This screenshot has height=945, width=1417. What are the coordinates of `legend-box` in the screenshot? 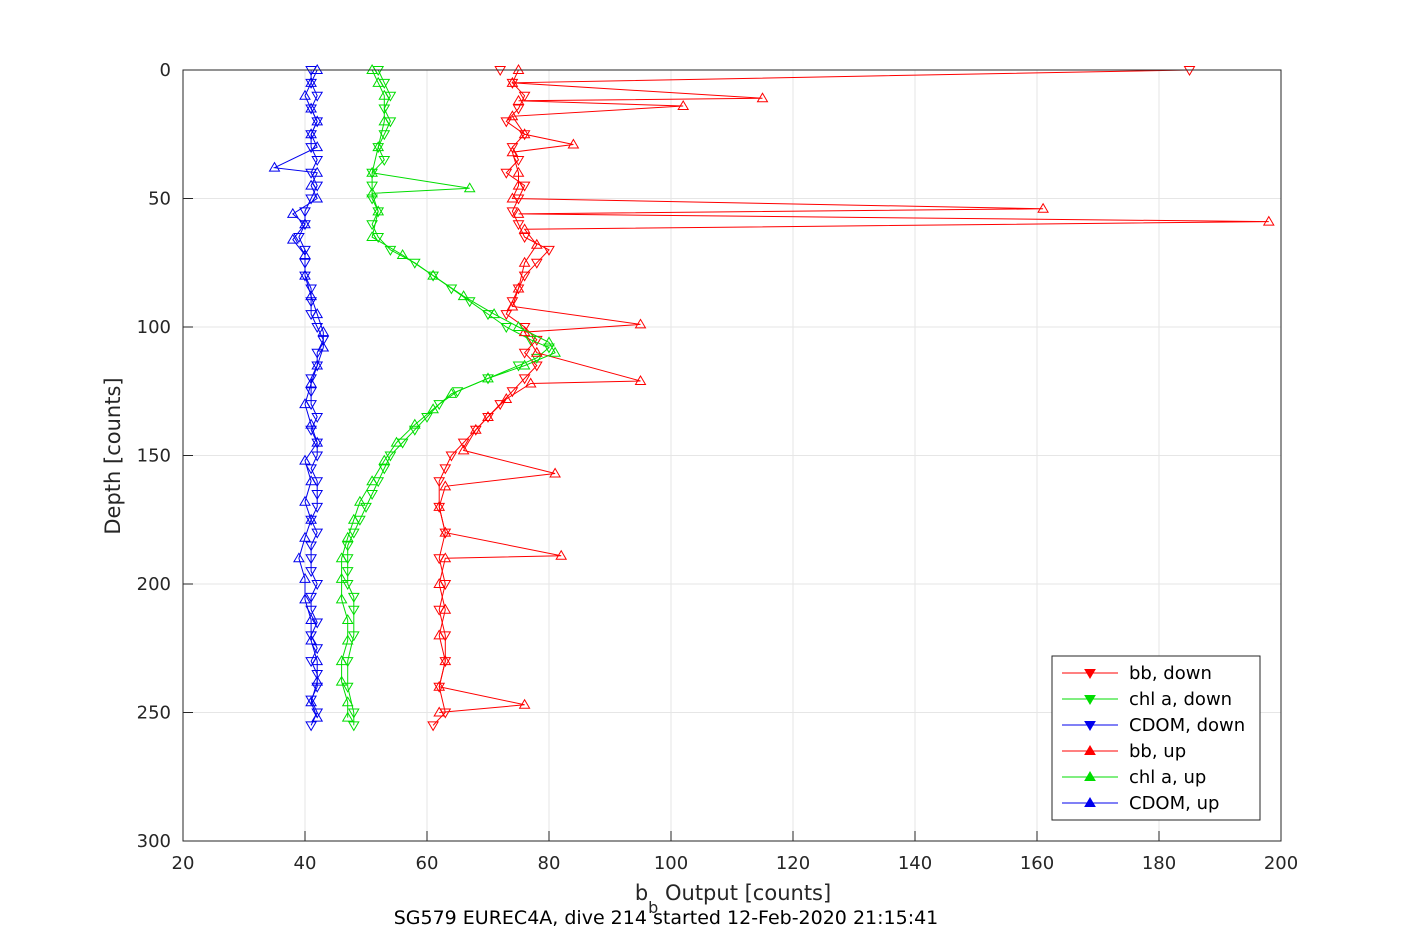 It's located at (1156, 738).